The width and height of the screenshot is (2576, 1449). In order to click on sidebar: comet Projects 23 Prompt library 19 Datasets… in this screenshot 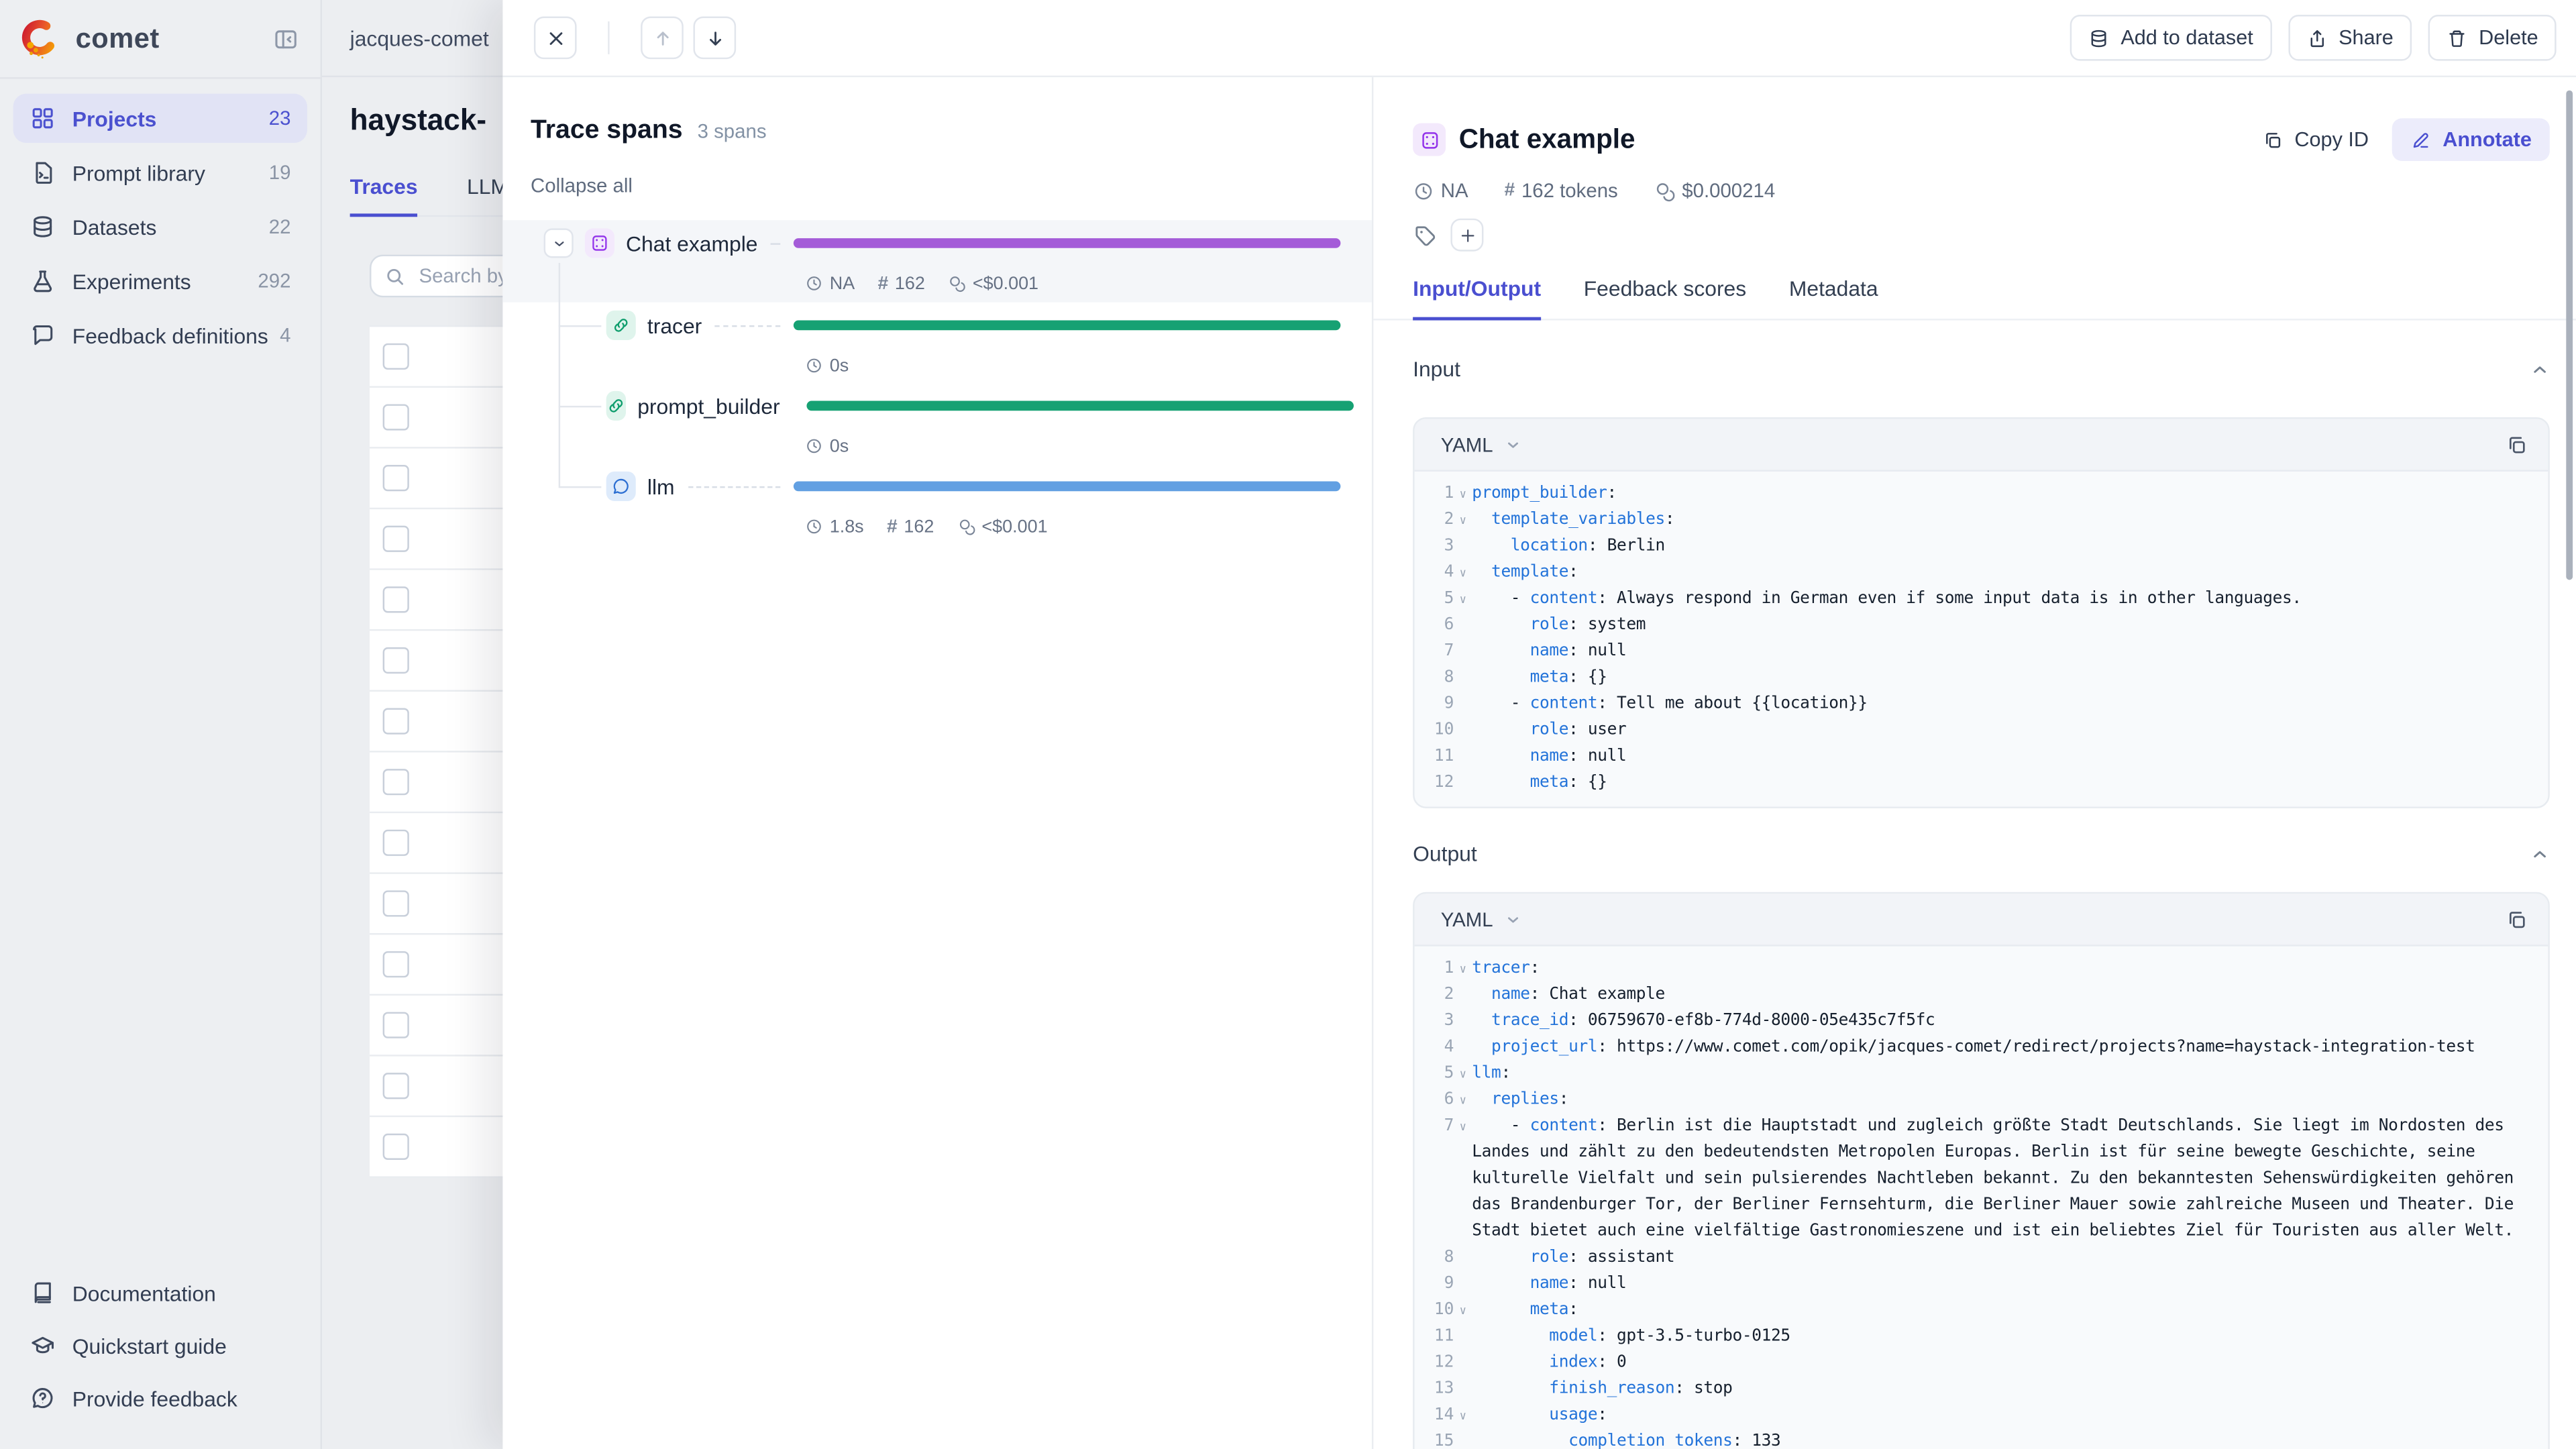, I will do `click(161, 724)`.